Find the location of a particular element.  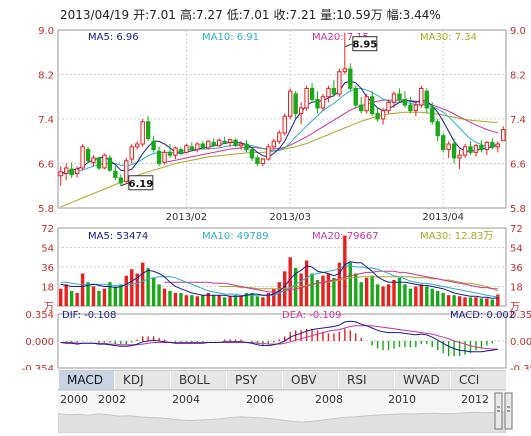

timeline-navigator: 2000 2002 2004 2006 2008 2010 2012 is located at coordinates (282, 411).